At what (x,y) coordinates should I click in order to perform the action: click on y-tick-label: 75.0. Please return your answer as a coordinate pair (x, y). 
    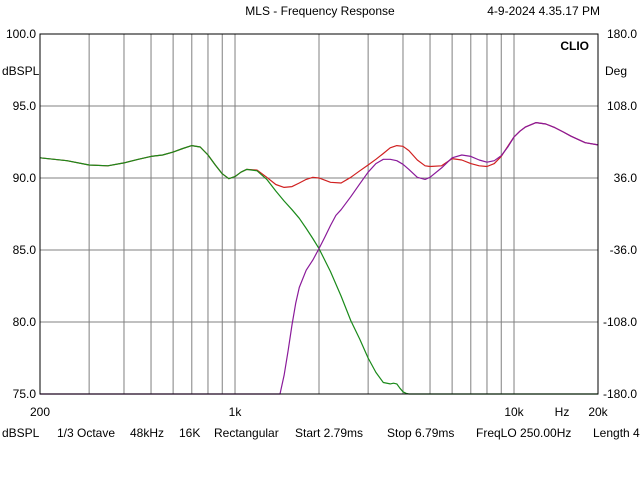
    Looking at the image, I should click on (25, 394).